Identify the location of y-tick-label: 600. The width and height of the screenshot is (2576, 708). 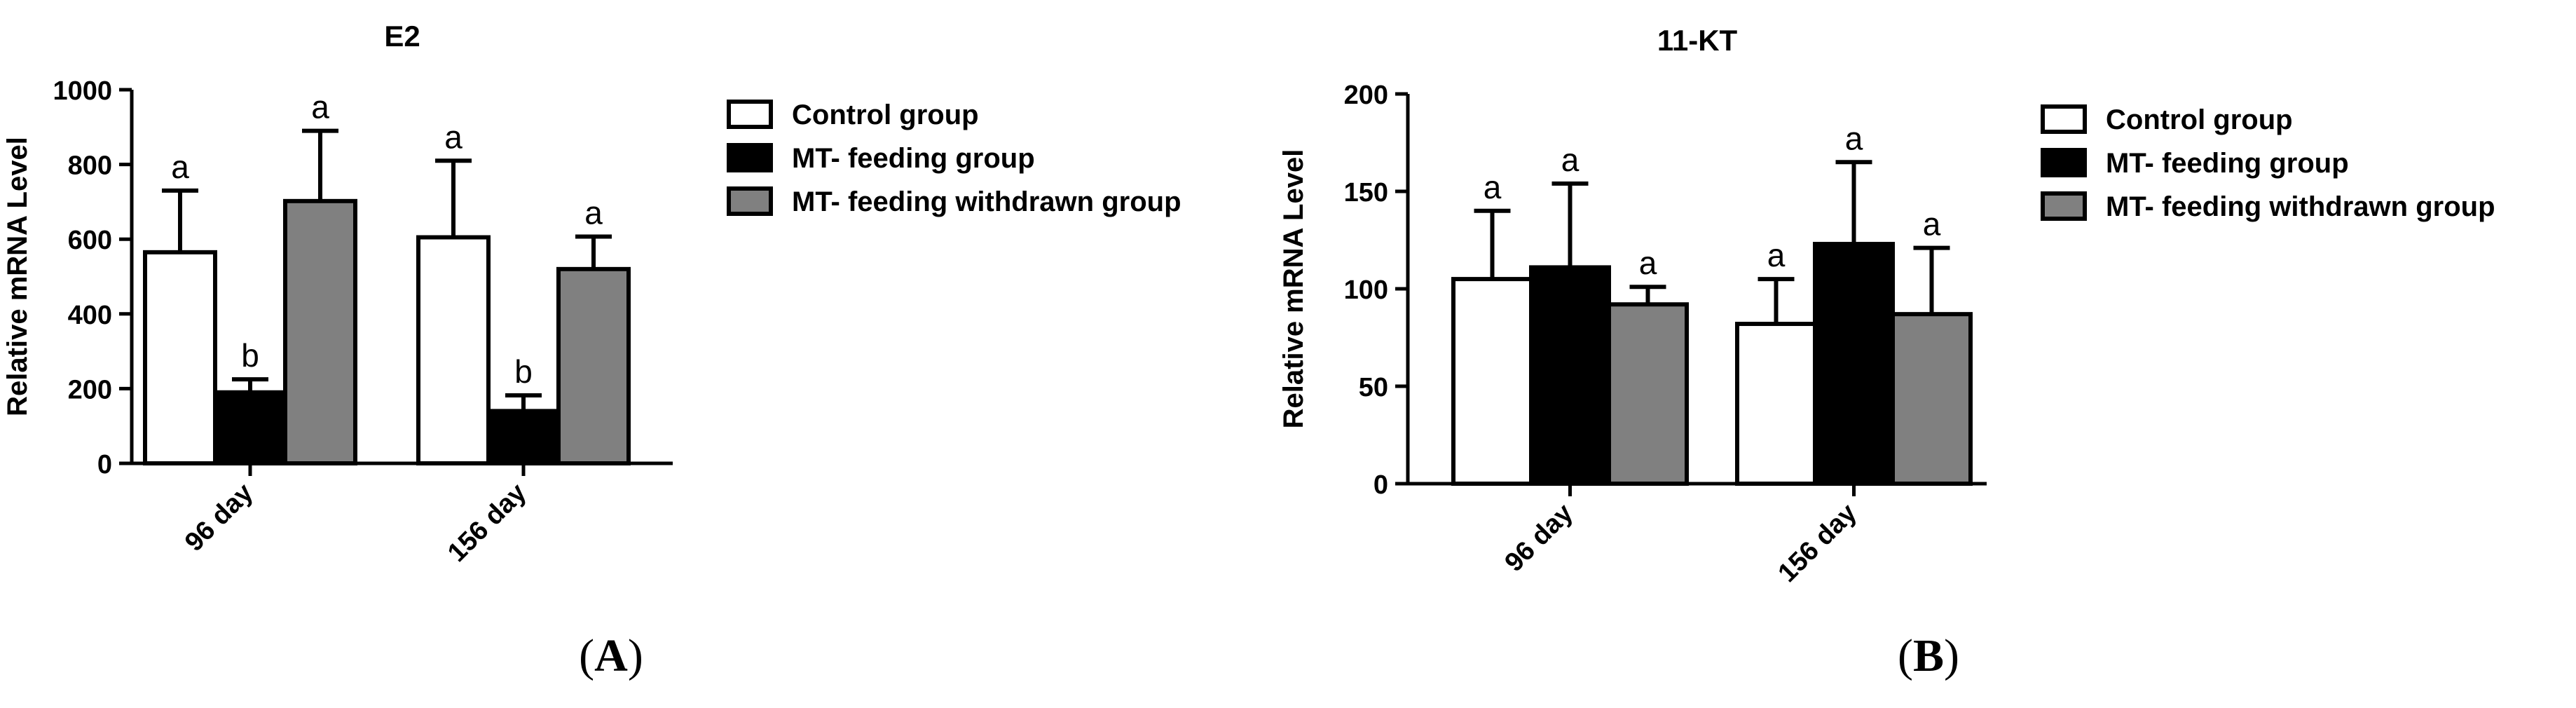
(90, 240).